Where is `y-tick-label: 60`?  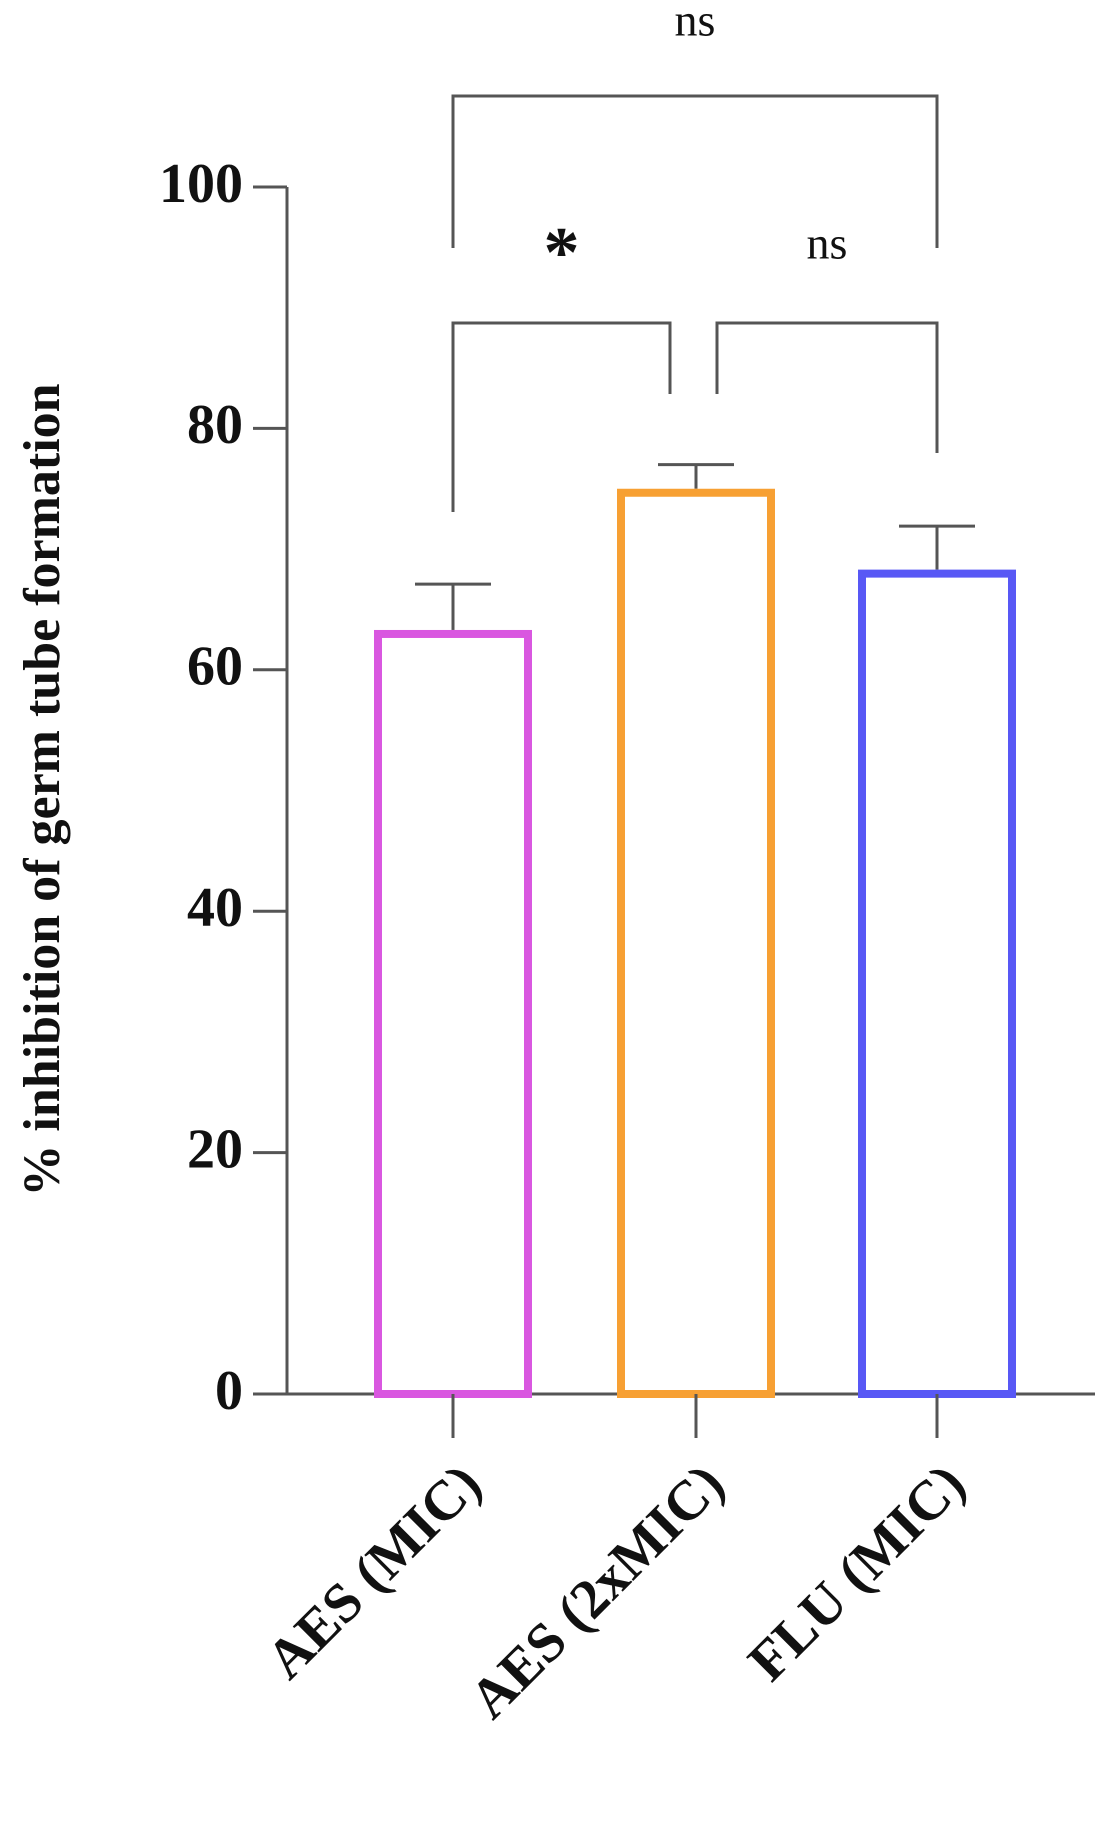
y-tick-label: 60 is located at coordinates (215, 667).